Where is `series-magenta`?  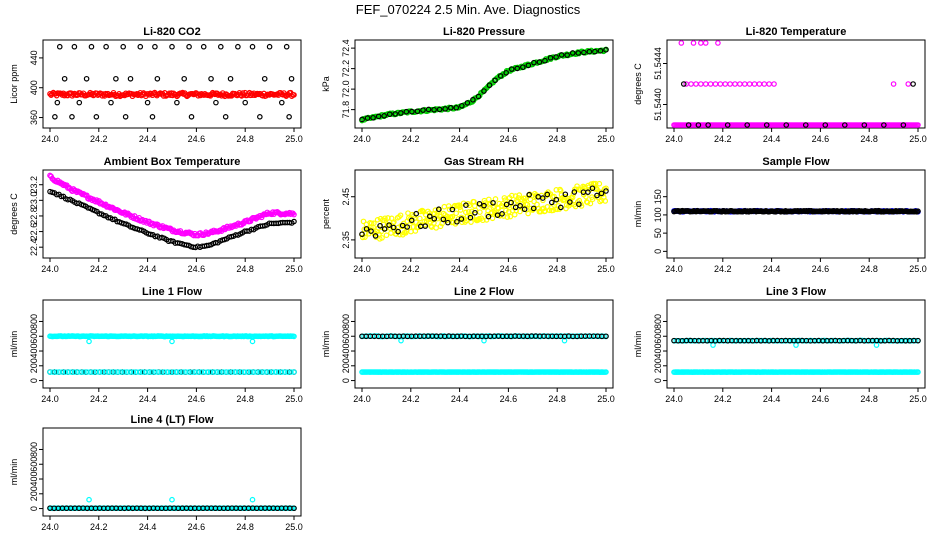
series-magenta is located at coordinates (172, 205).